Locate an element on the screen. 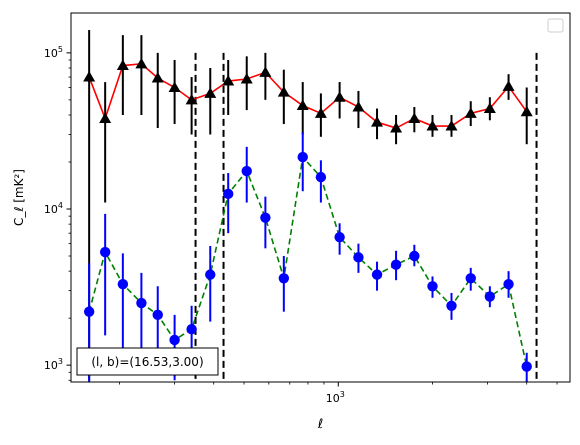 The width and height of the screenshot is (580, 445). x-tick-label-exp-0: 3 is located at coordinates (342, 394).